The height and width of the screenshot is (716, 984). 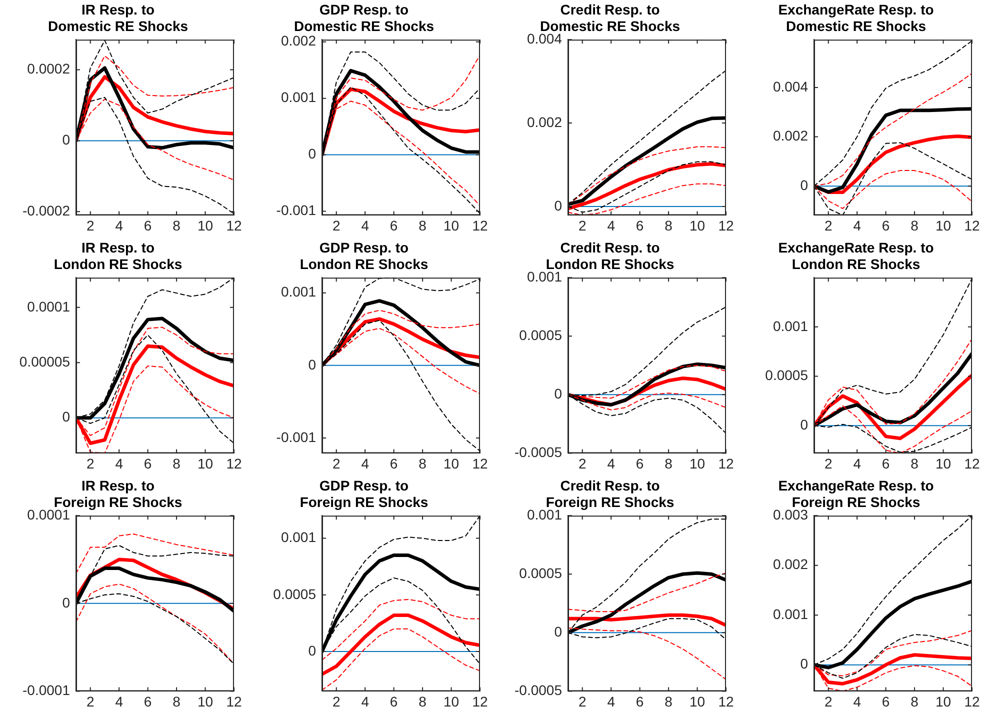 I want to click on y-tick-label: 0.0001, so click(x=48, y=306).